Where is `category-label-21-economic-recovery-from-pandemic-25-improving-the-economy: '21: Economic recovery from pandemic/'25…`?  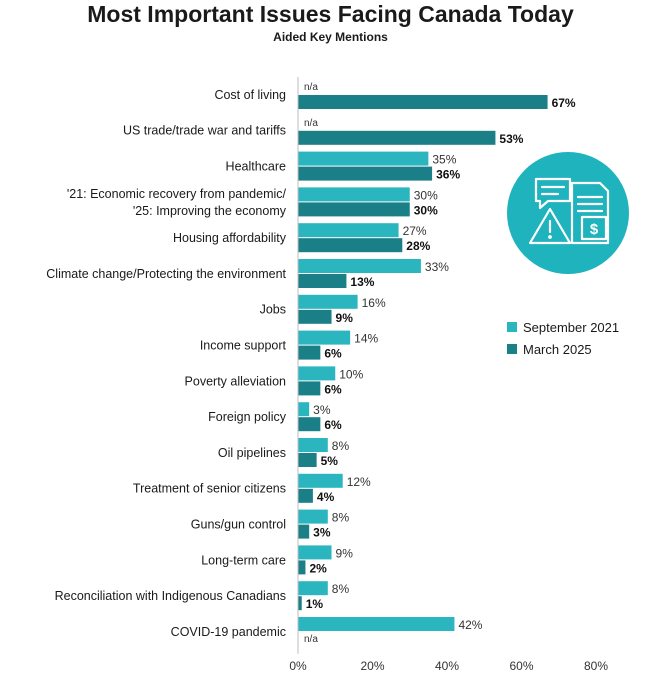
category-label-21-economic-recovery-from-pandemic-25-improving-the-economy: '21: Economic recovery from pandemic/'25… is located at coordinates (177, 202).